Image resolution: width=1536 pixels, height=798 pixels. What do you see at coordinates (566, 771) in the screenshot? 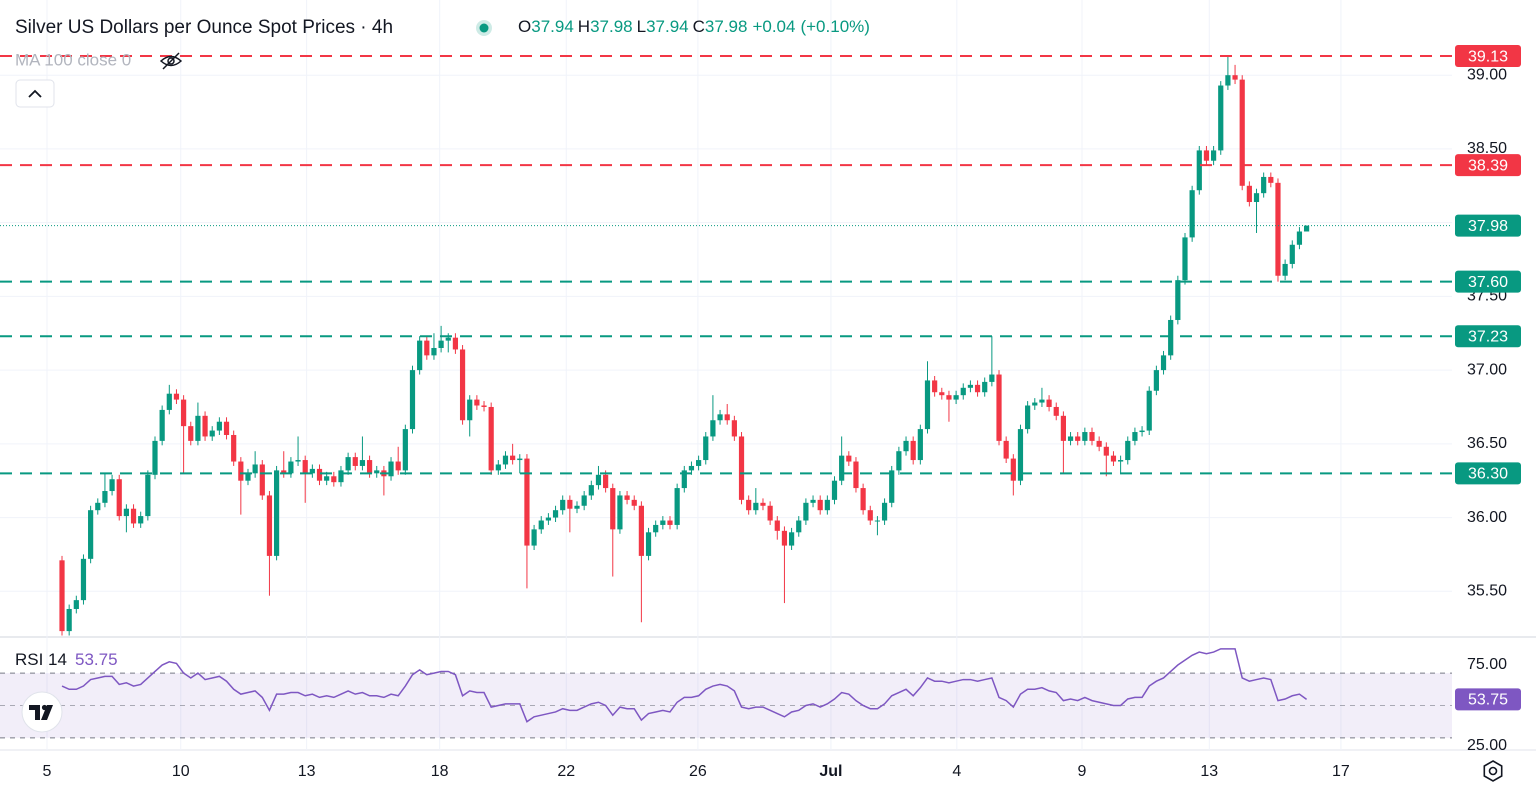
I see `x-tick-label: 22` at bounding box center [566, 771].